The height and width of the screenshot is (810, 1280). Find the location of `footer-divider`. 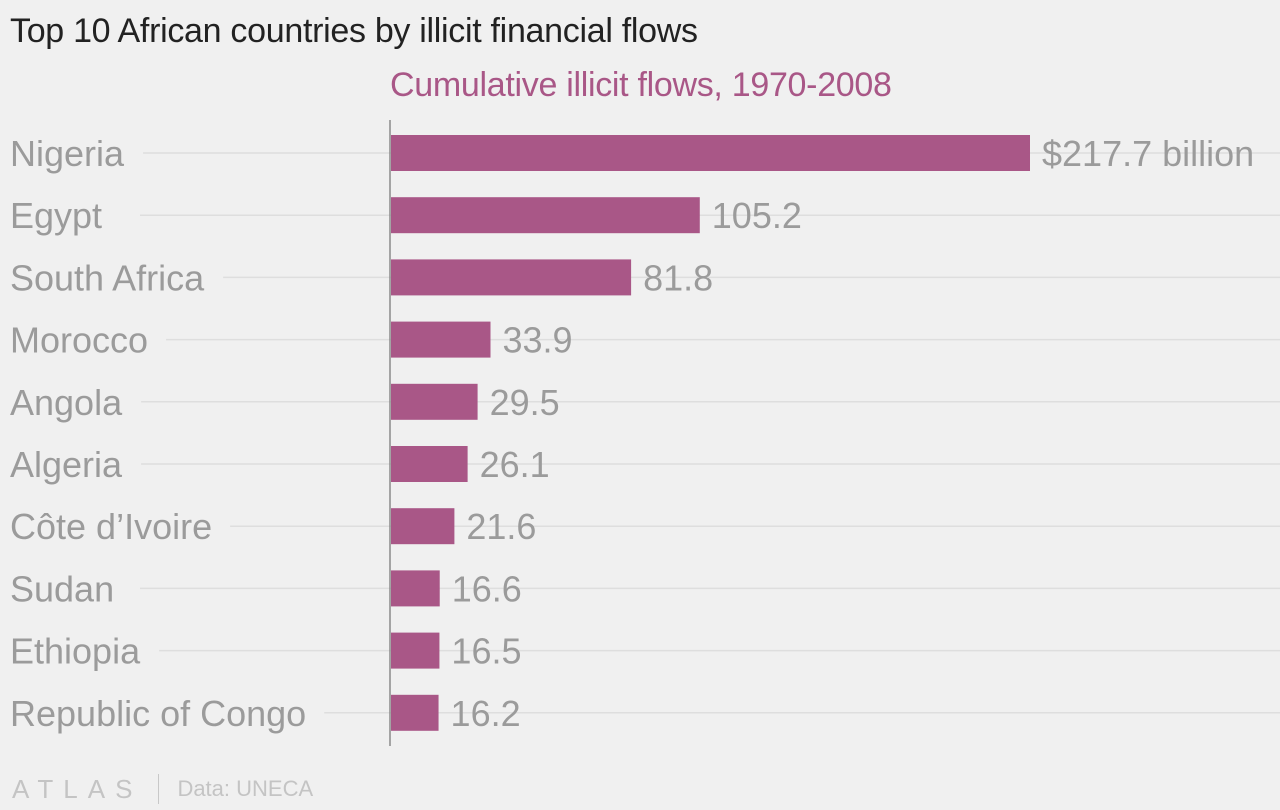

footer-divider is located at coordinates (159, 789).